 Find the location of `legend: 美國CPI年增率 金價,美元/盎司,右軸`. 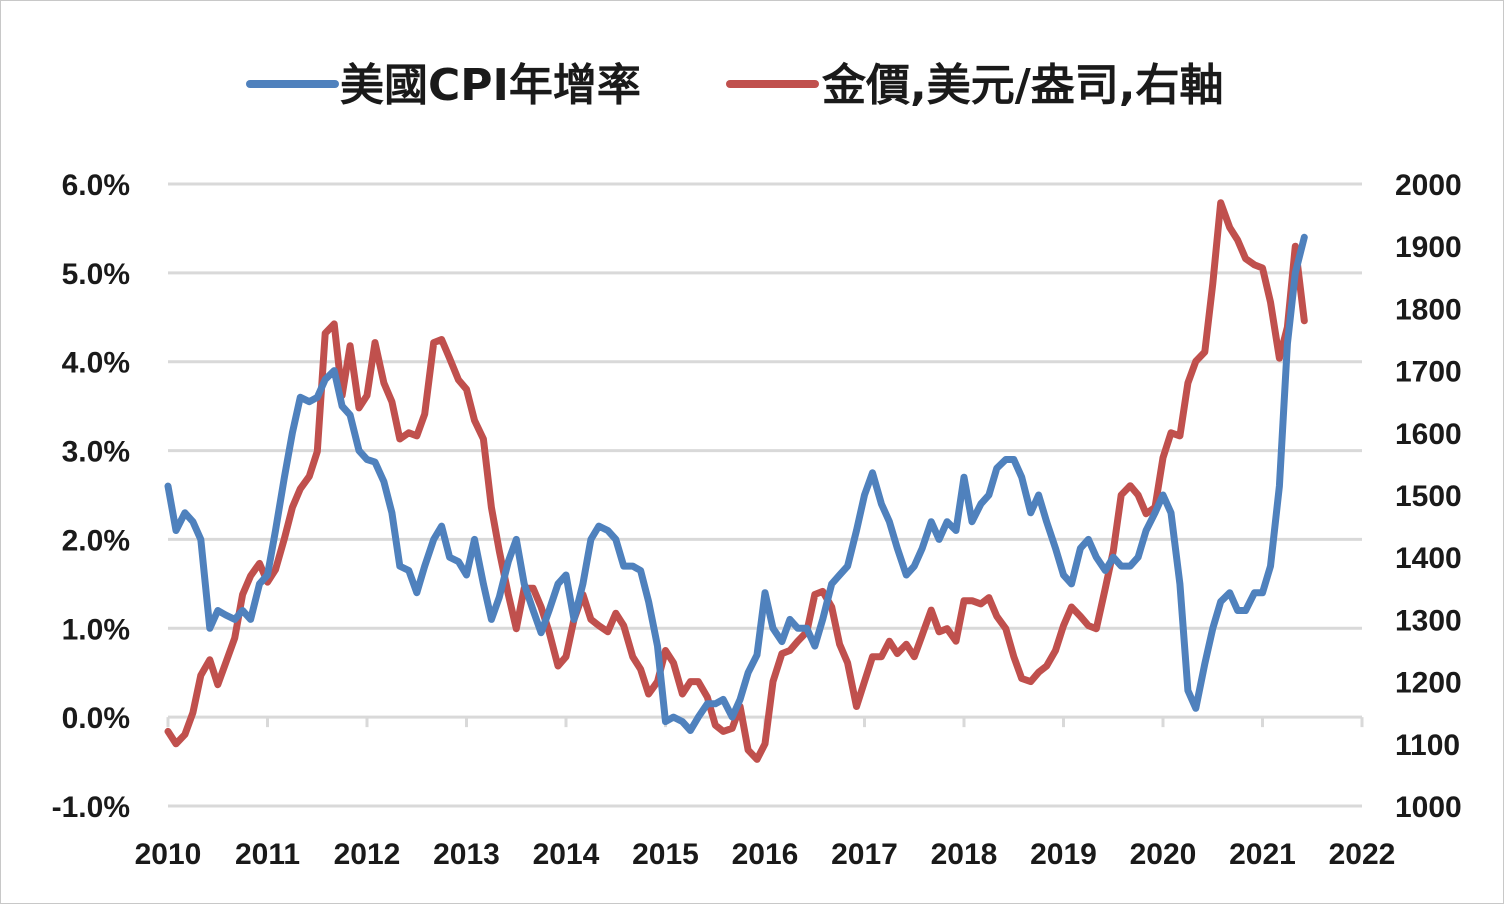

legend: 美國CPI年增率 金價,美元/盎司,右軸 is located at coordinates (735, 85).